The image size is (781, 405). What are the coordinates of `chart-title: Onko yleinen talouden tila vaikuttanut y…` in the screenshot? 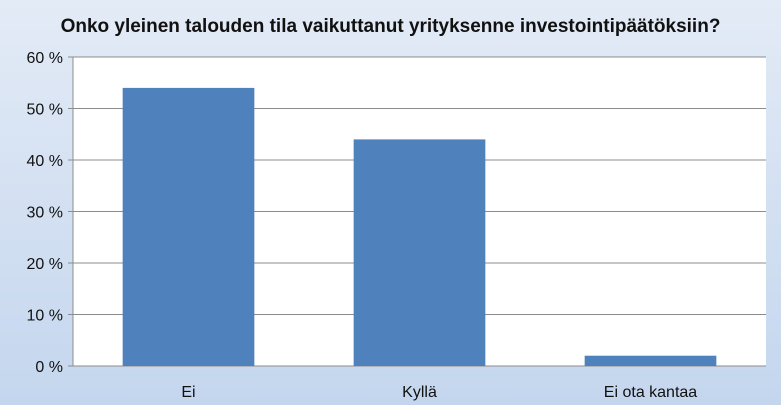 It's located at (390, 26).